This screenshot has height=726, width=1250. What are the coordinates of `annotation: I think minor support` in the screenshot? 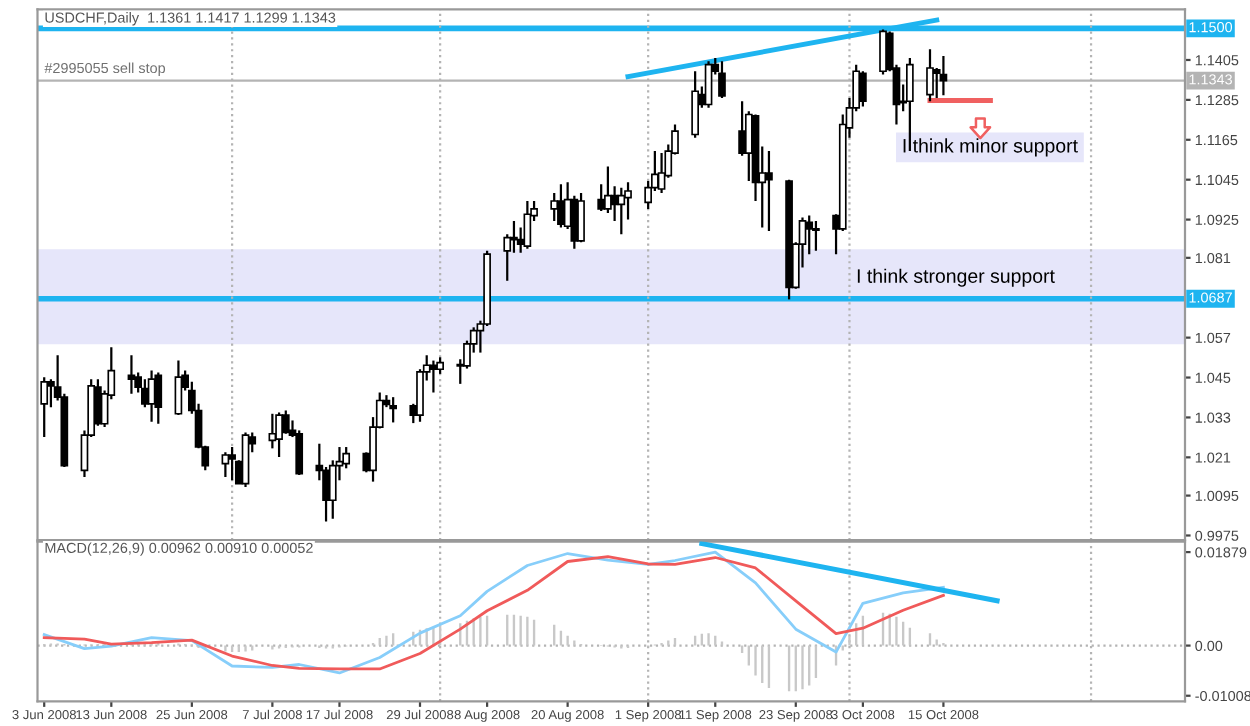 It's located at (990, 147).